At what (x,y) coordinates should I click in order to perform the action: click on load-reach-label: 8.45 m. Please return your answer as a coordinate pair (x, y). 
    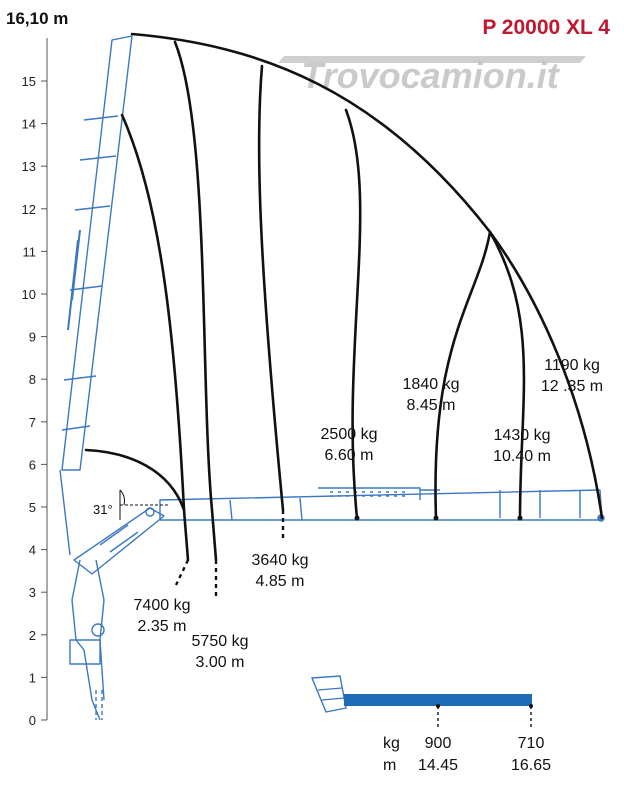
    Looking at the image, I should click on (431, 405).